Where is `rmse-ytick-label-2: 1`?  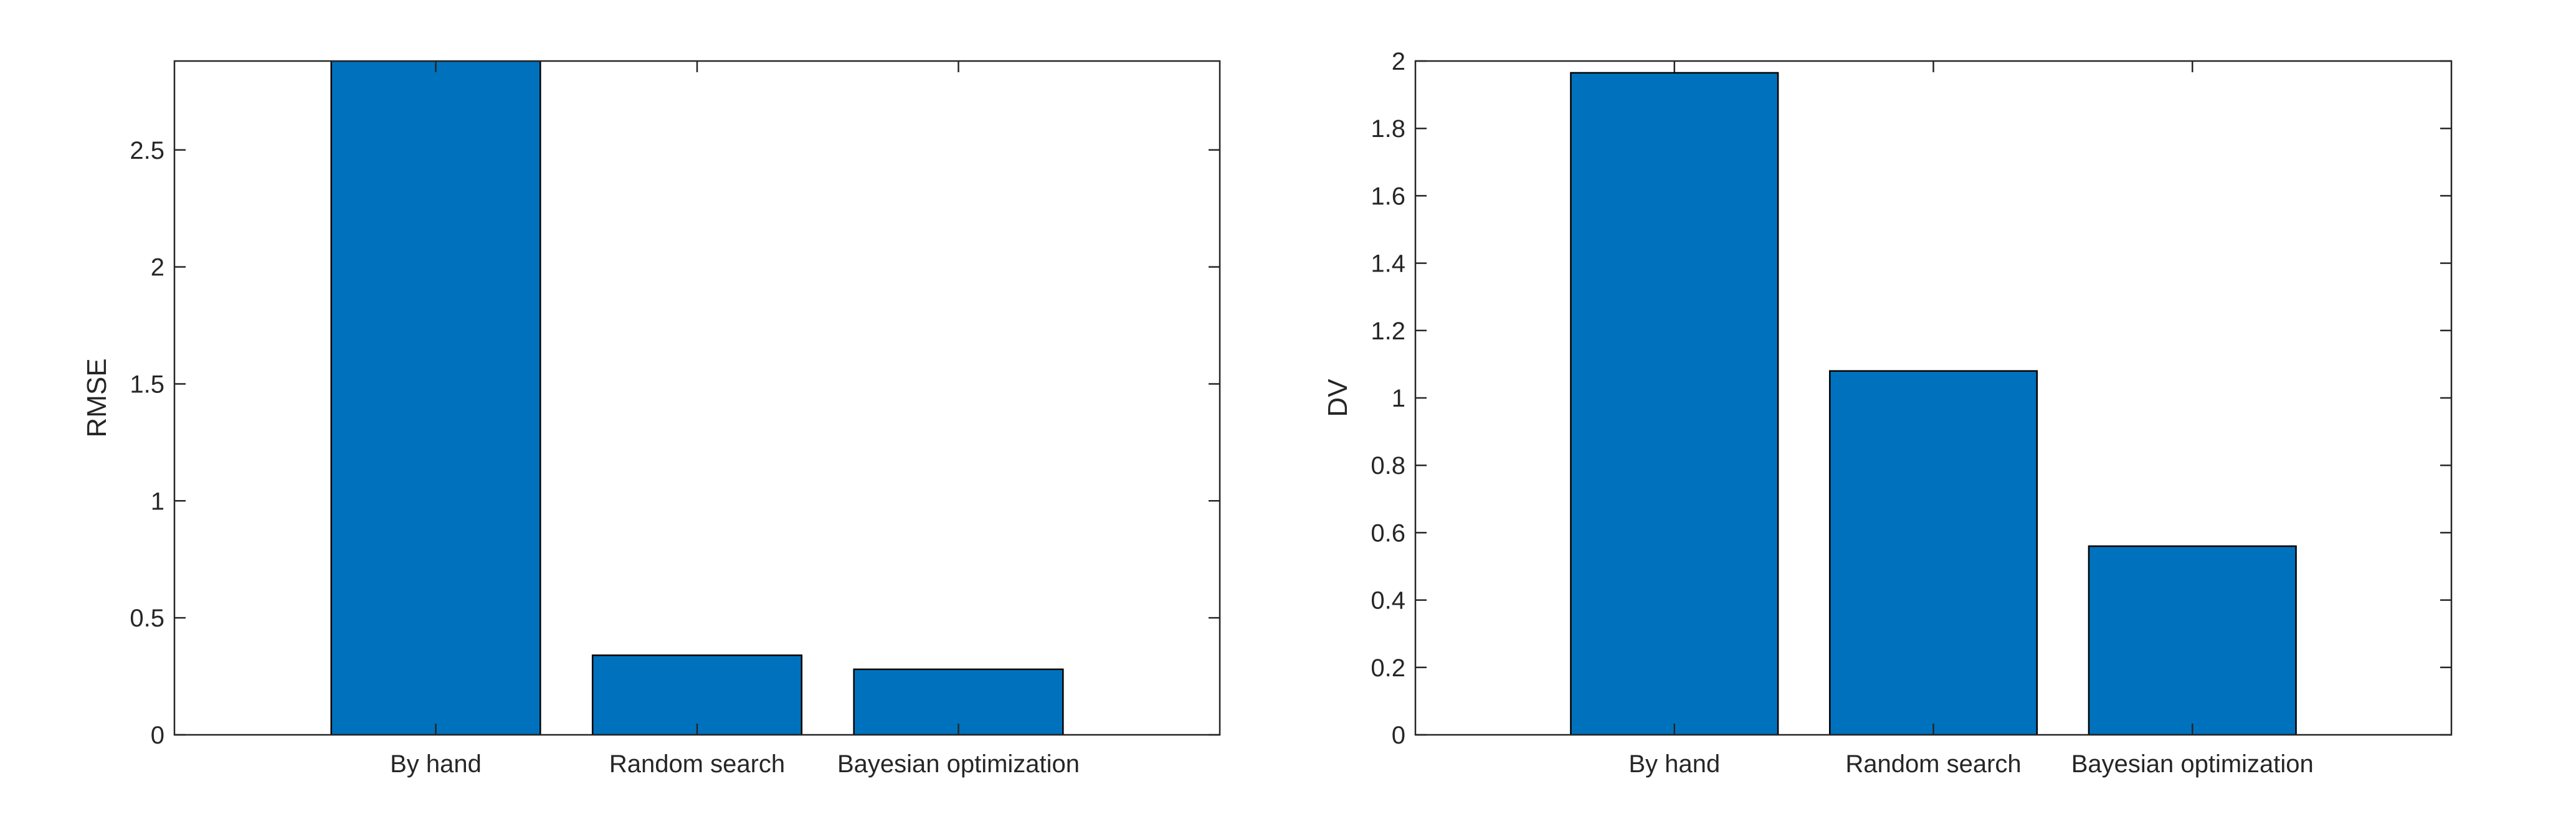 rmse-ytick-label-2: 1 is located at coordinates (157, 501).